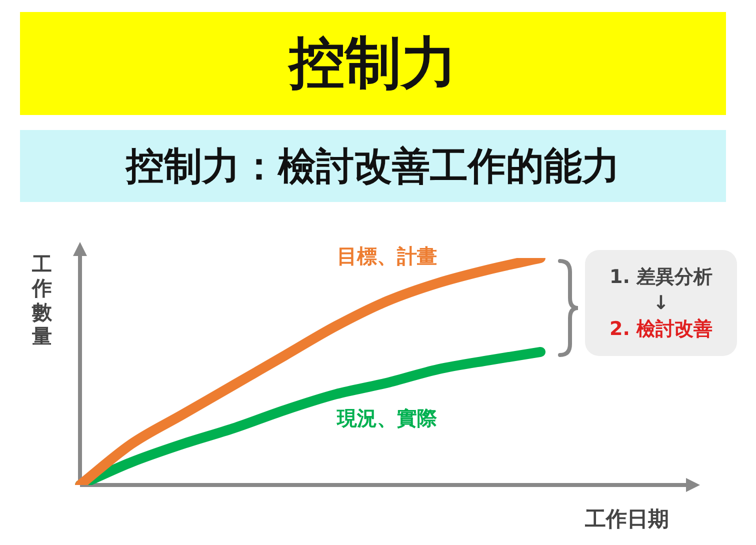 The image size is (756, 545). Describe the element at coordinates (387, 418) in the screenshot. I see `series-label: 現況、實際` at that location.